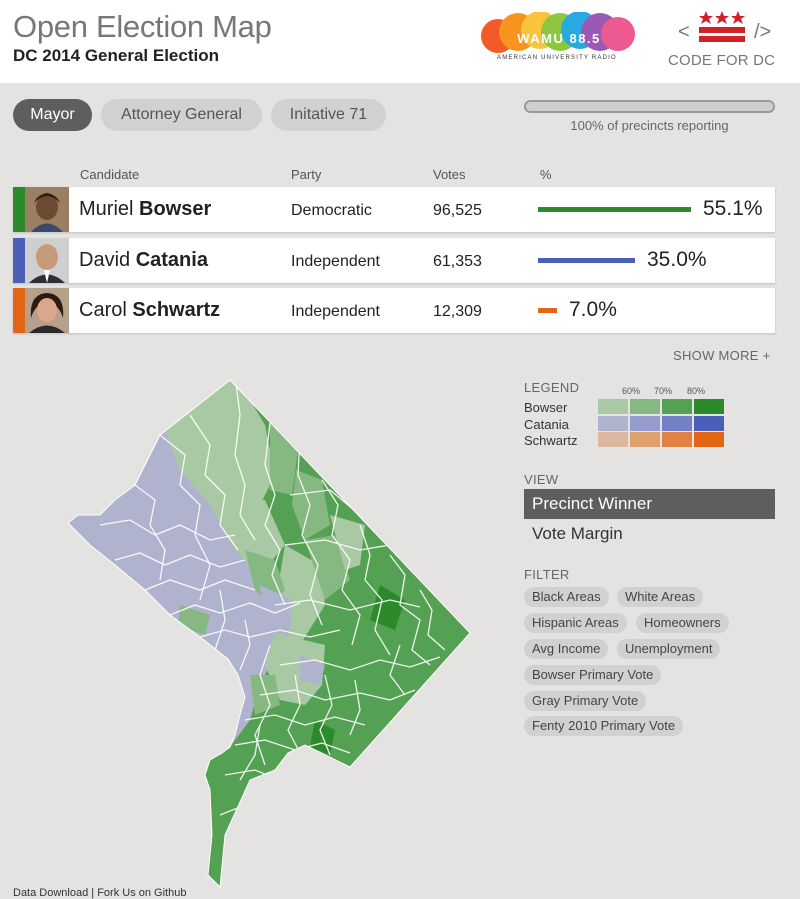 Image resolution: width=800 pixels, height=899 pixels. I want to click on candidate-votes: 61,353, so click(457, 261).